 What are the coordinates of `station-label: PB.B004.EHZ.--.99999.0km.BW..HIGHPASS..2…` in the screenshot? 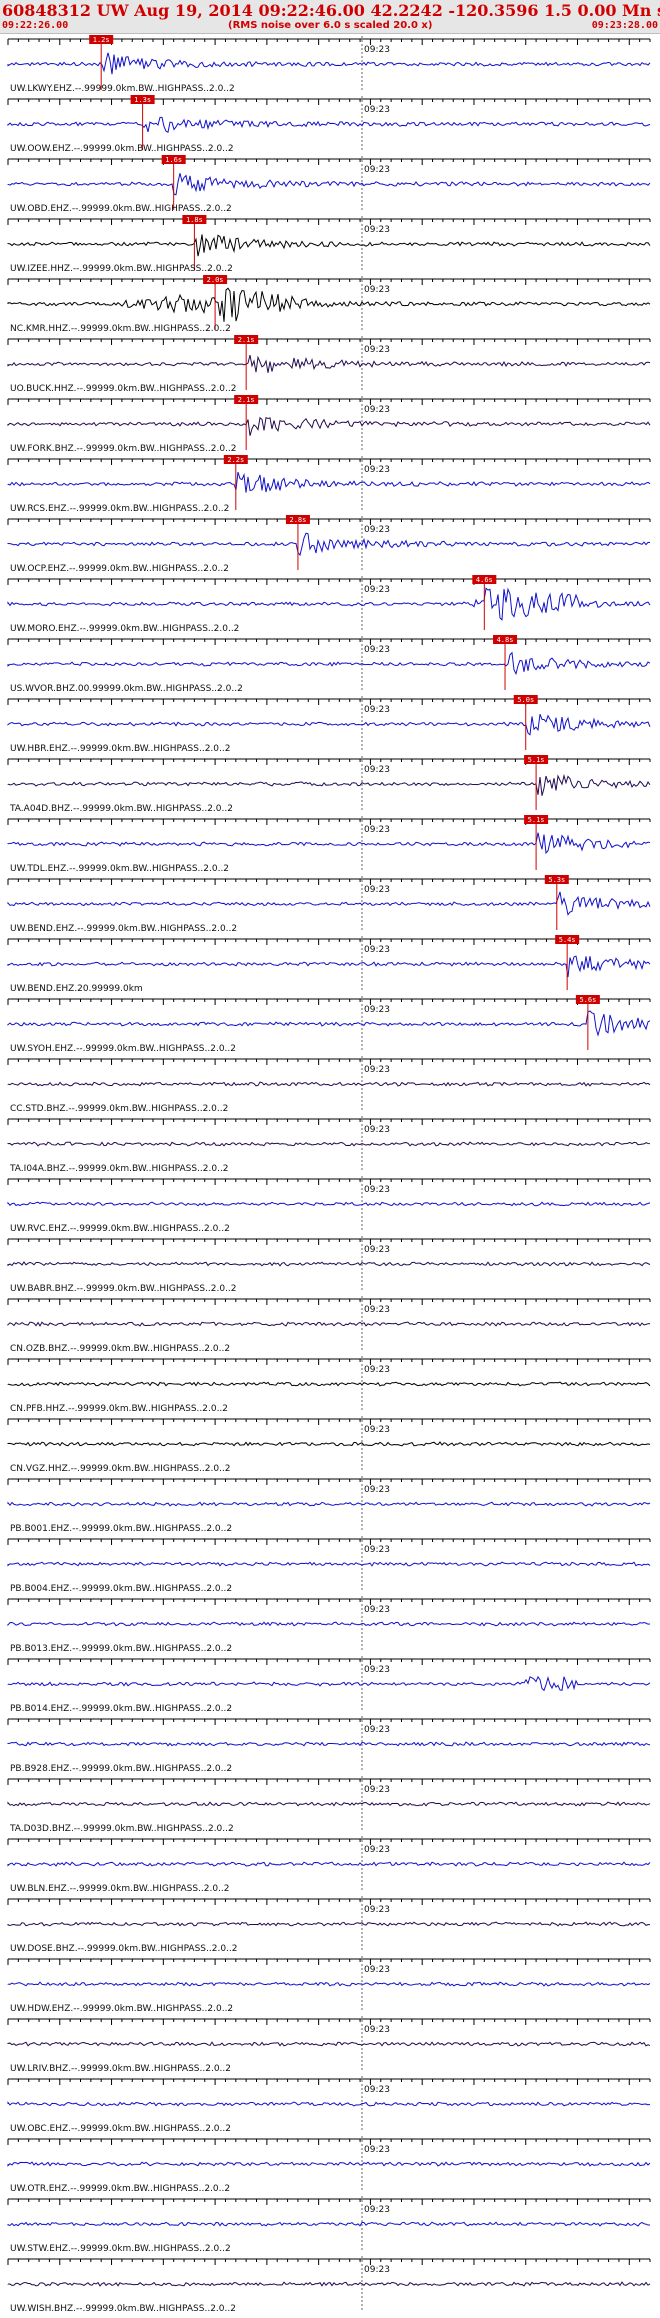 It's located at (121, 1589).